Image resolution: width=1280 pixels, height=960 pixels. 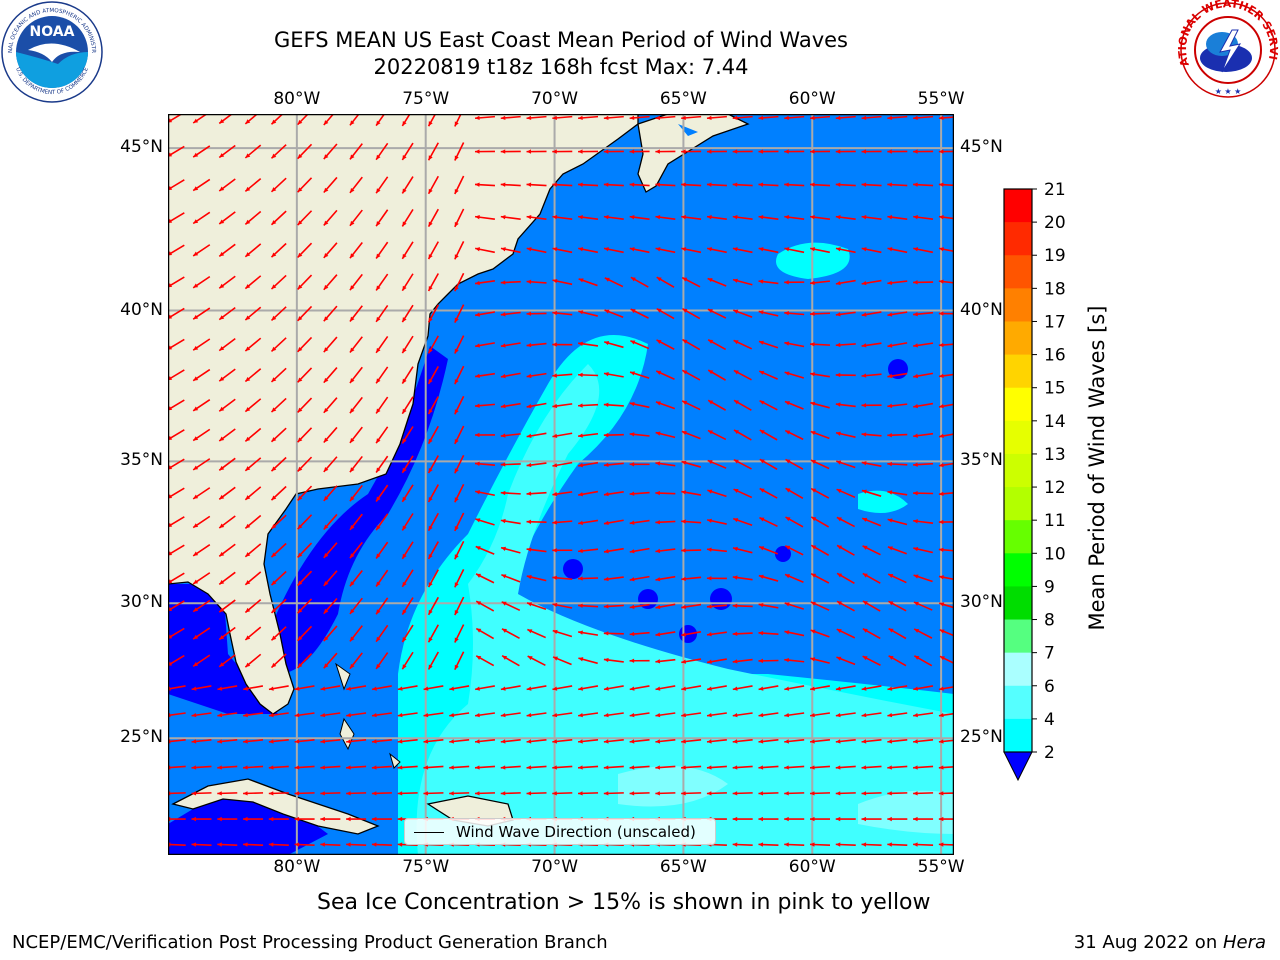 I want to click on colorbar-tick-label: 17, so click(x=1055, y=322).